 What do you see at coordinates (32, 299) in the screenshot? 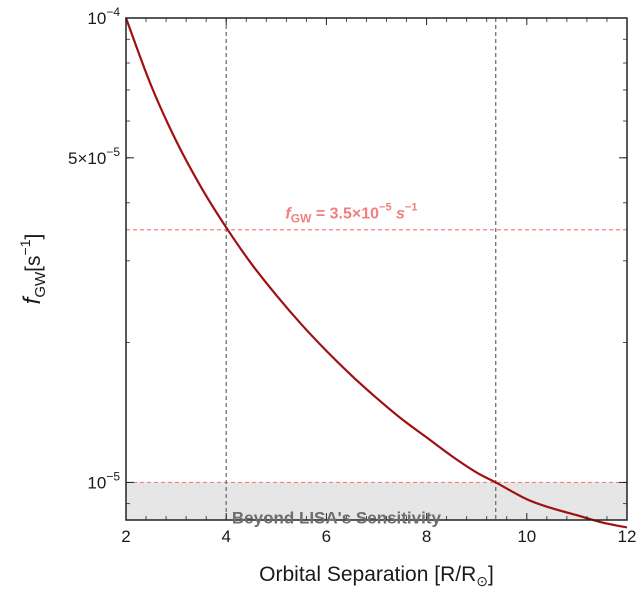
I see `y-axis-title-f: f` at bounding box center [32, 299].